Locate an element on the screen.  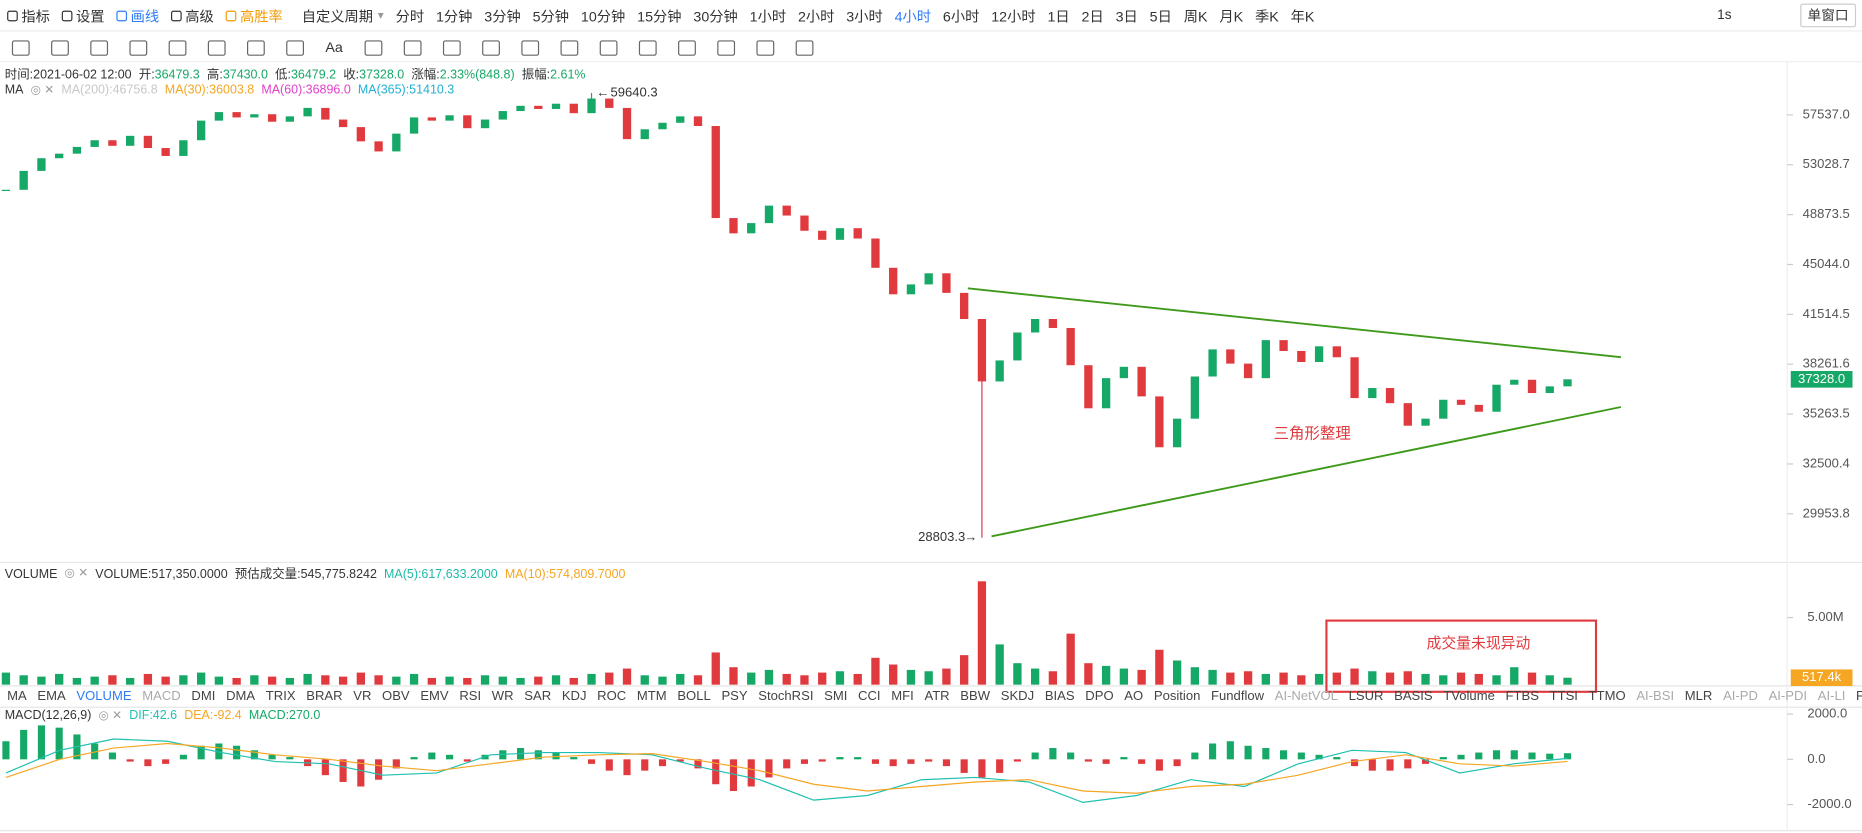
indicator-tab: LSUR is located at coordinates (1366, 696).